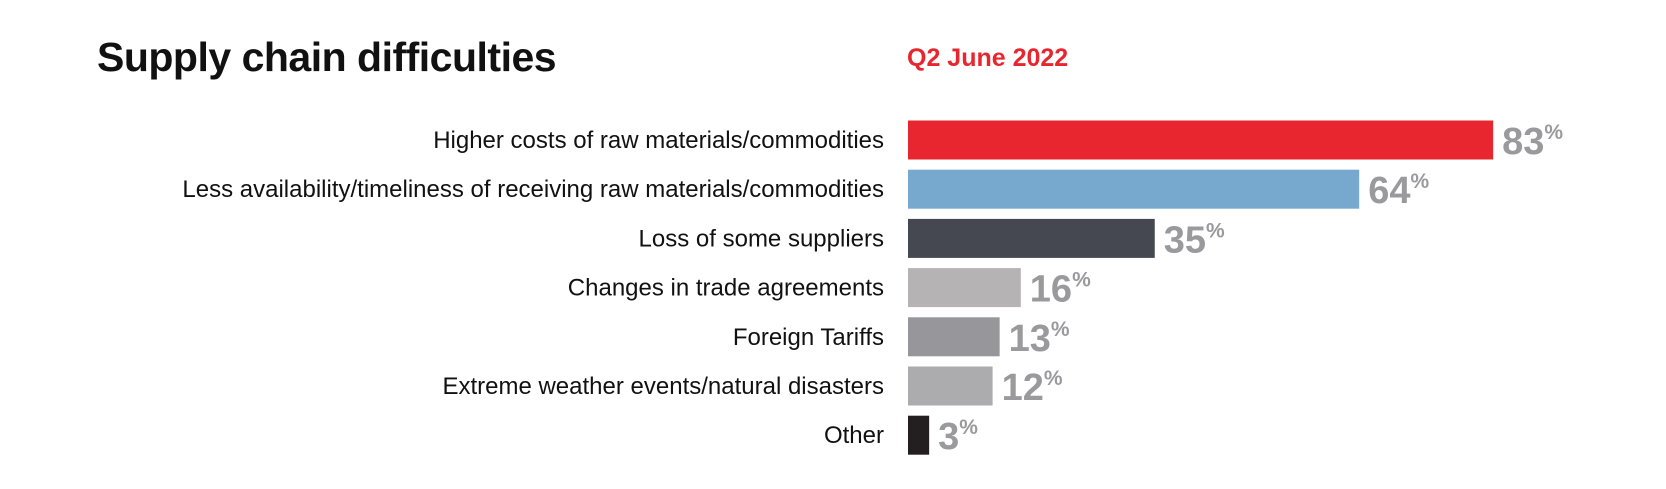 This screenshot has height=489, width=1666. I want to click on category-label: Extreme weather events/natural disasters, so click(663, 386).